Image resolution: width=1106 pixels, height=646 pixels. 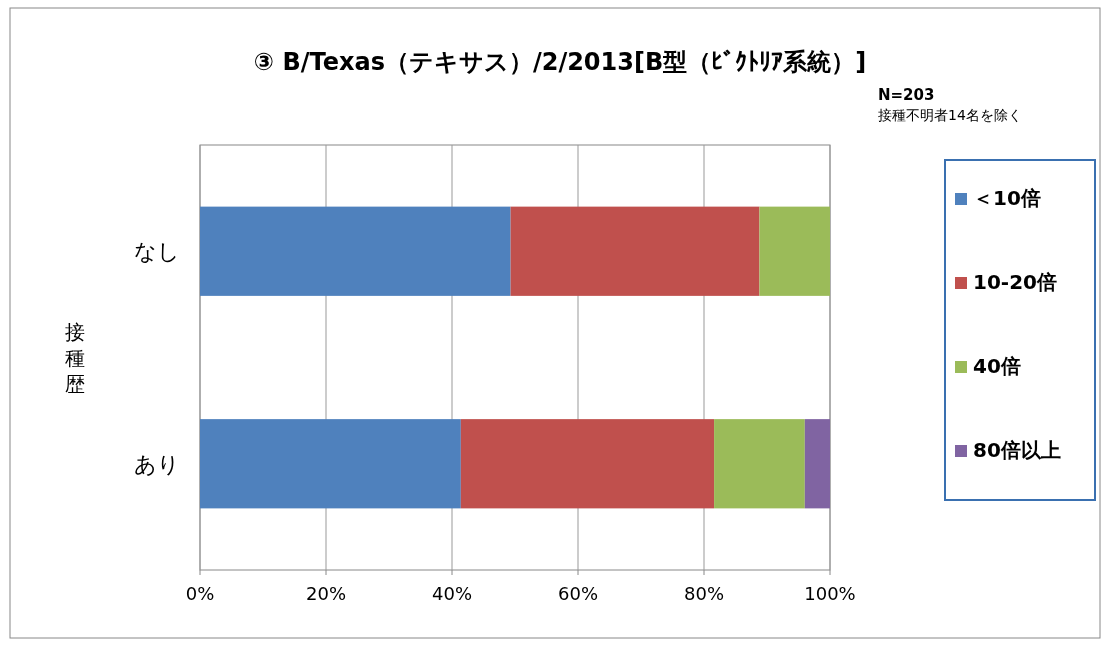 What do you see at coordinates (578, 593) in the screenshot?
I see `x-tick-label: 60%` at bounding box center [578, 593].